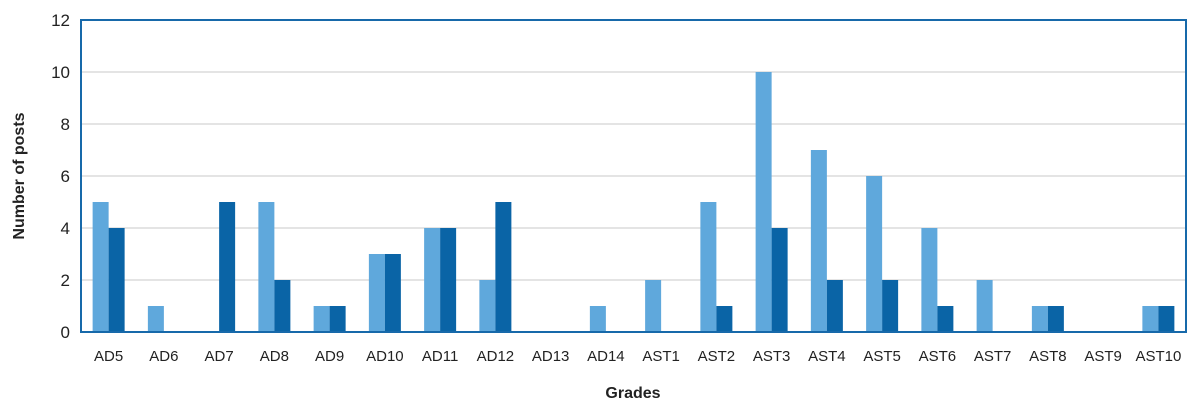  Describe the element at coordinates (60, 20) in the screenshot. I see `y-tick-label: 12` at that location.